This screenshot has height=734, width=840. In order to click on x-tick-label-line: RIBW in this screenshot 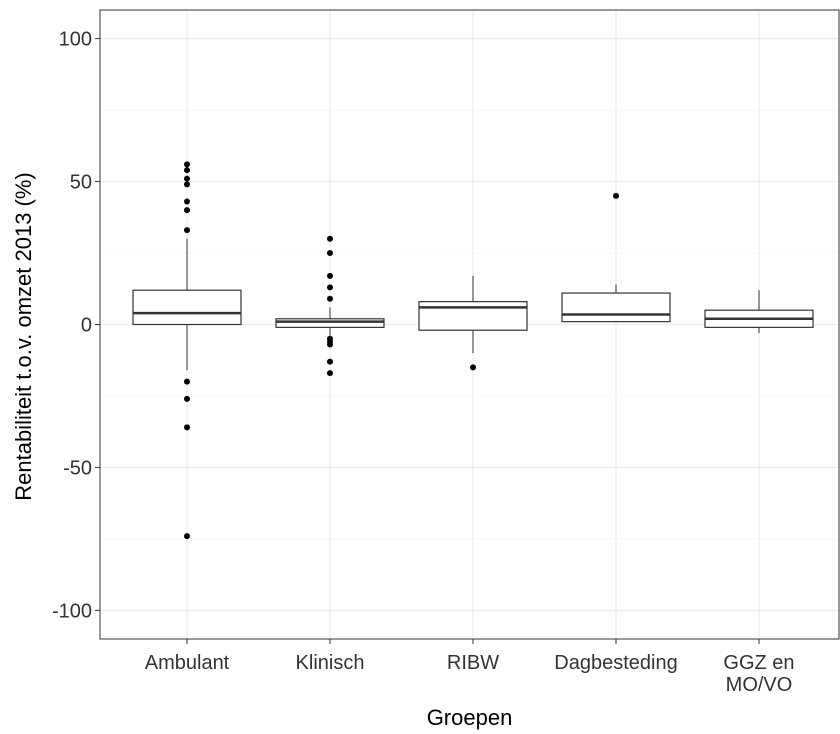, I will do `click(473, 663)`.